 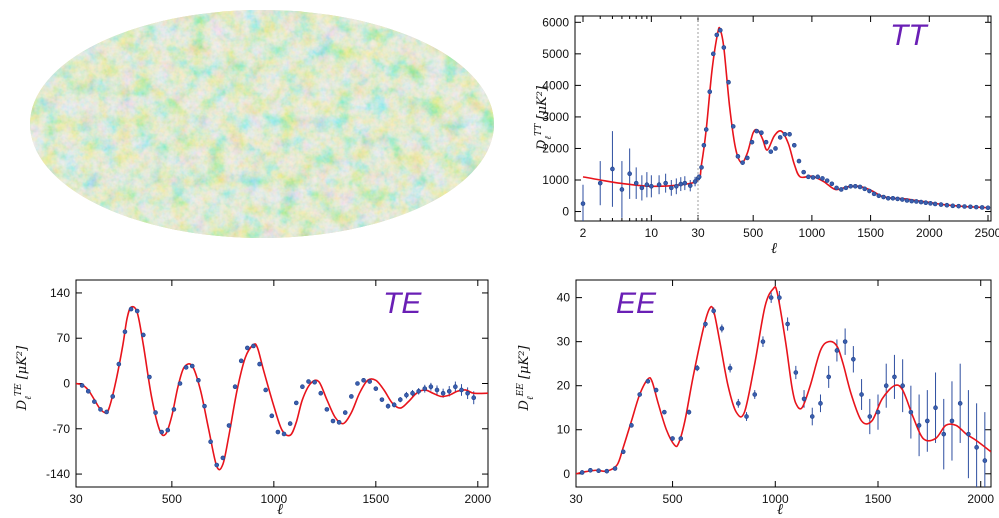 I want to click on tt-y-tick-label: 6000, so click(x=555, y=22).